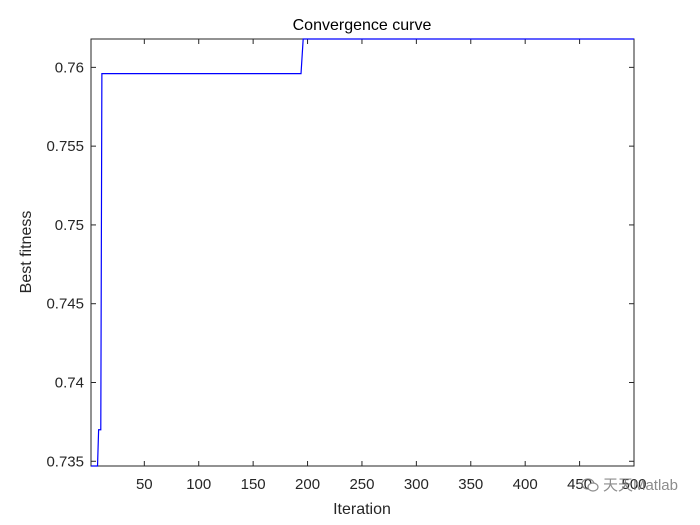  I want to click on y-tick-label: 0.75, so click(69, 225).